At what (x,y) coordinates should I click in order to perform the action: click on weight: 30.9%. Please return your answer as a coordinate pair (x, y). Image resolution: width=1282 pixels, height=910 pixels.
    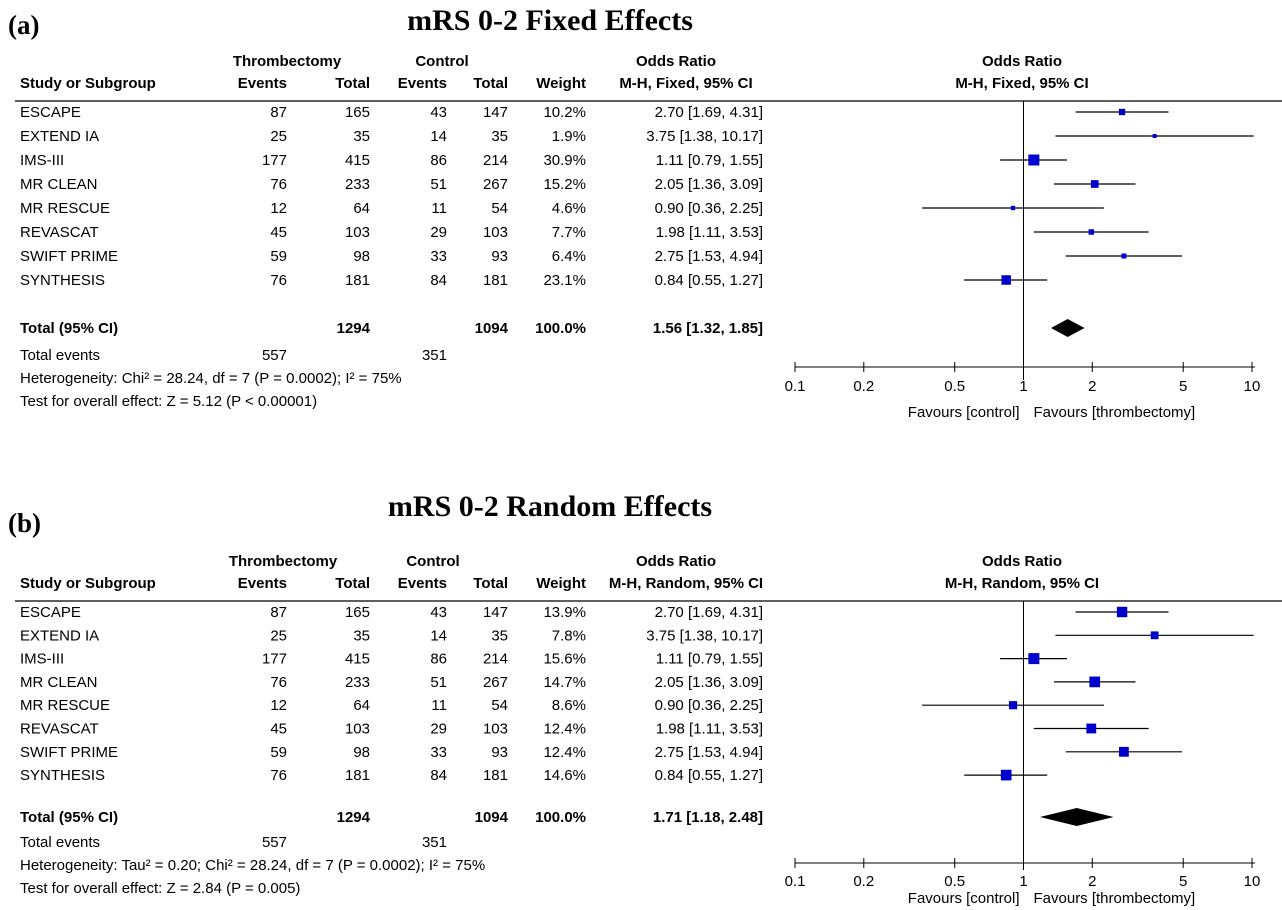
    Looking at the image, I should click on (564, 160).